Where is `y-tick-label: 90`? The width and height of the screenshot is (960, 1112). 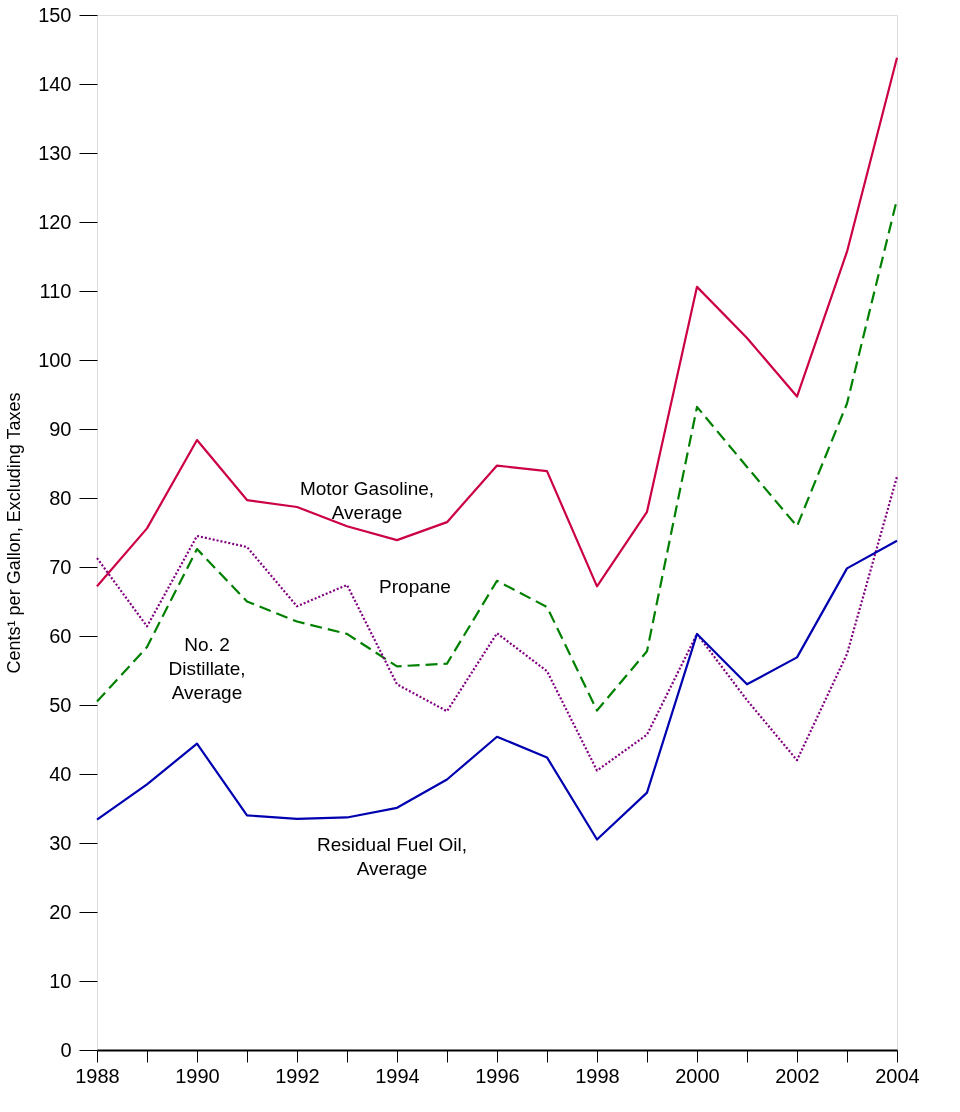 y-tick-label: 90 is located at coordinates (60, 428).